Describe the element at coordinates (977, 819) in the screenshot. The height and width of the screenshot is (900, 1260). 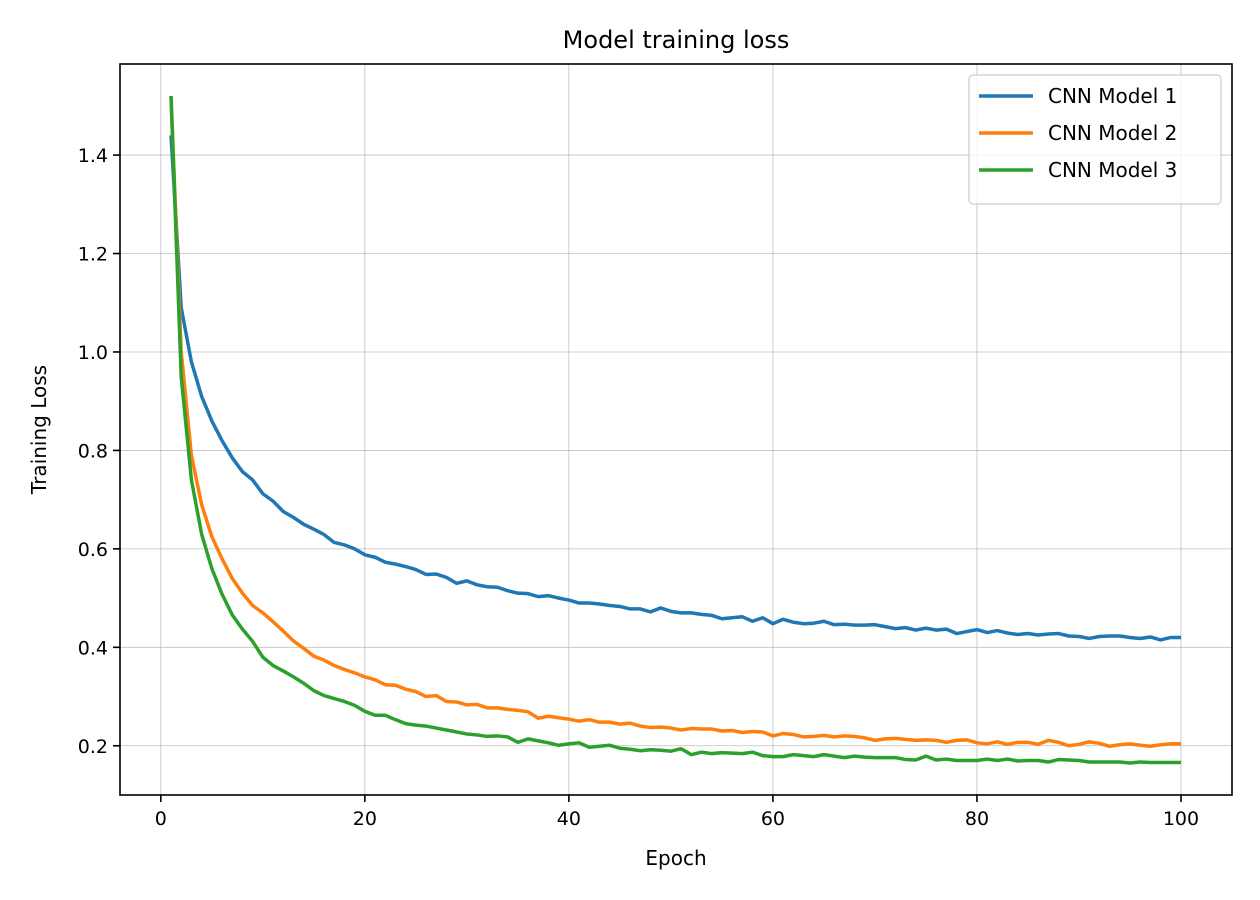
I see `x-tick-label: 80` at that location.